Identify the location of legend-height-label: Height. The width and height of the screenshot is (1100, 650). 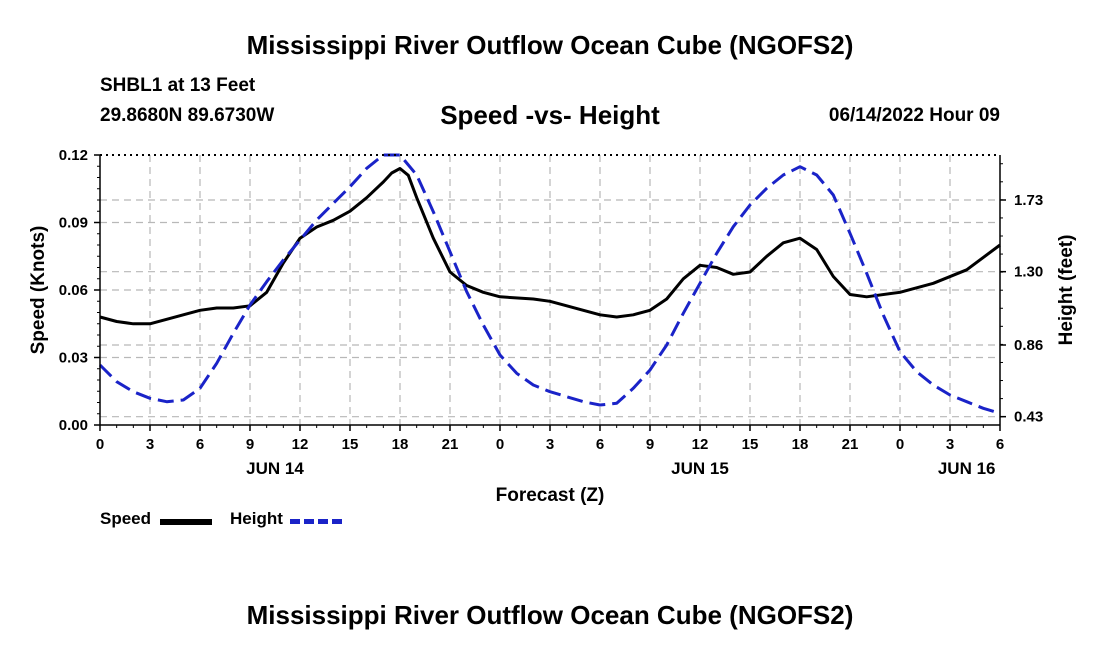
(256, 518).